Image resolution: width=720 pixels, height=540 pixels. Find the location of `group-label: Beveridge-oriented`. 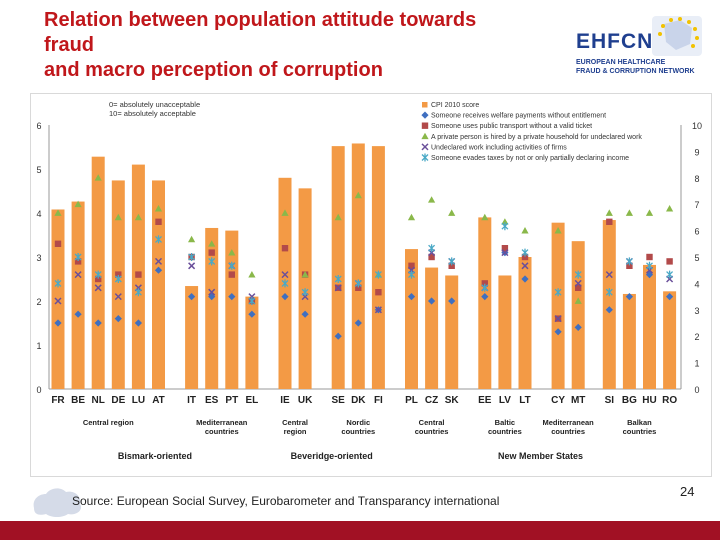

group-label: Beveridge-oriented is located at coordinates (332, 456).